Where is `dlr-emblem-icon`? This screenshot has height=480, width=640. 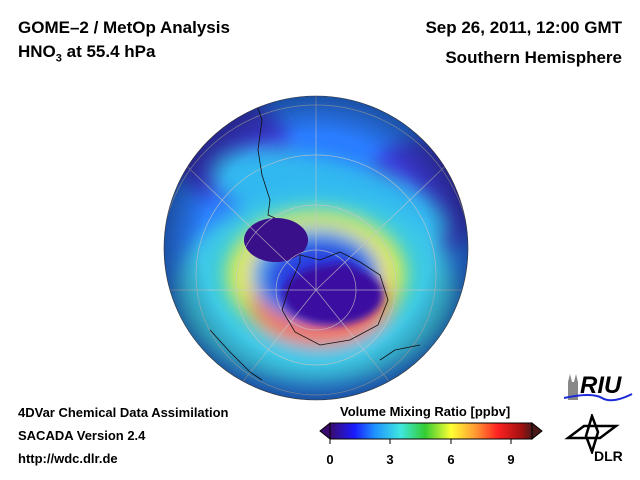 dlr-emblem-icon is located at coordinates (592, 434).